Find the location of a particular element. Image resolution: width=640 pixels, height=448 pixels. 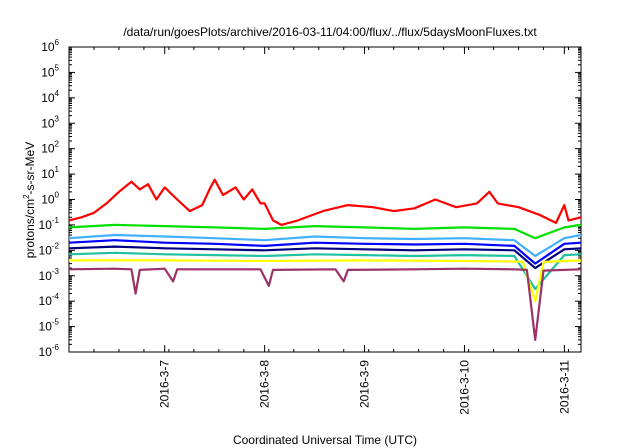

x-tick-label: 2016-3-10 is located at coordinates (464, 387).